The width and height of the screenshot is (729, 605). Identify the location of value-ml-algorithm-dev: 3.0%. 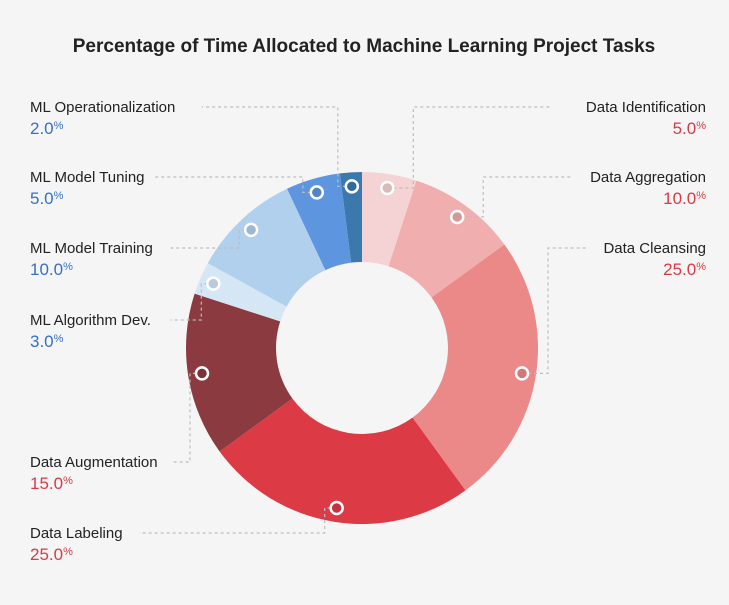
(47, 341).